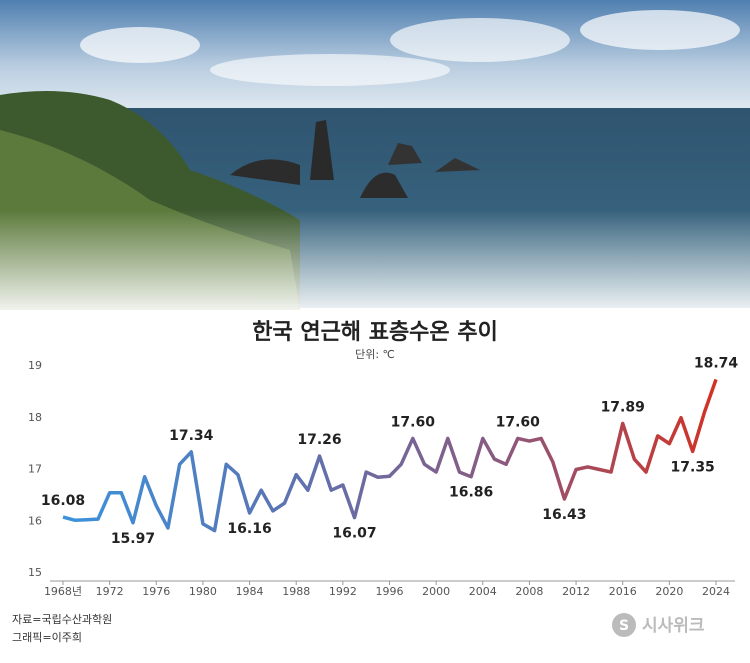 The image size is (750, 663). Describe the element at coordinates (191, 436) in the screenshot. I see `data-label: 17.34` at that location.